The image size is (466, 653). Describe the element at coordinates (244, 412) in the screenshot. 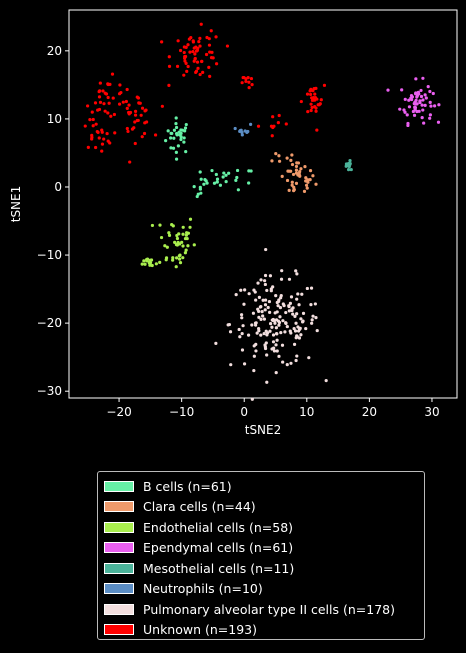

I see `x-tick-label: 0` at that location.